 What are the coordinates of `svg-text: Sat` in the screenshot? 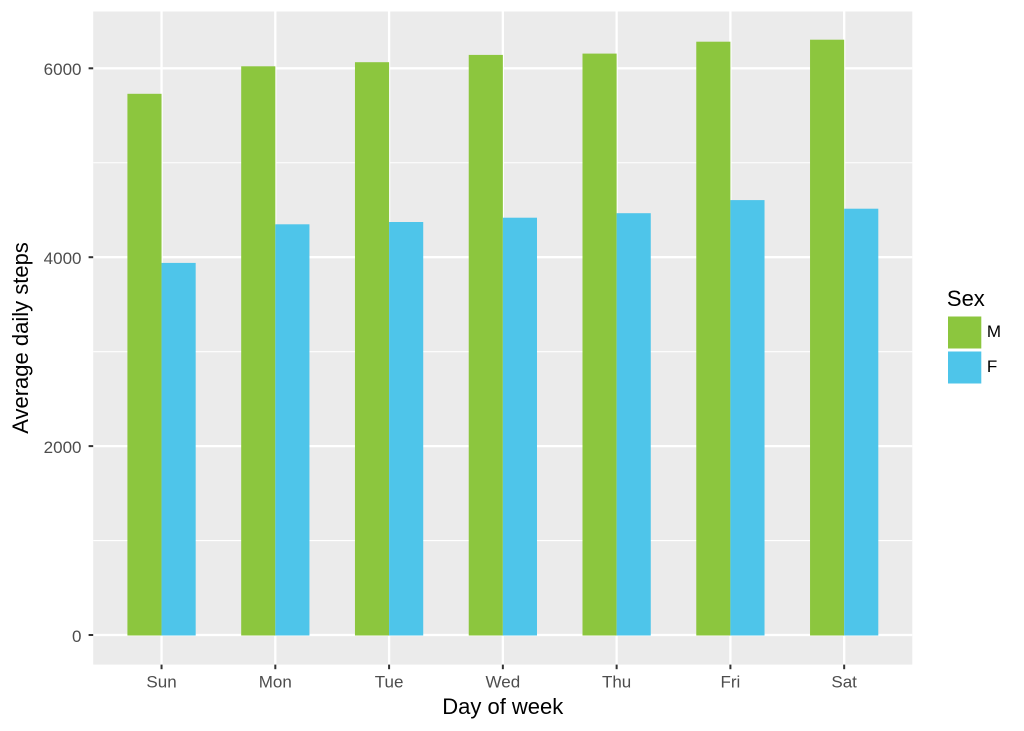 It's located at (844, 681).